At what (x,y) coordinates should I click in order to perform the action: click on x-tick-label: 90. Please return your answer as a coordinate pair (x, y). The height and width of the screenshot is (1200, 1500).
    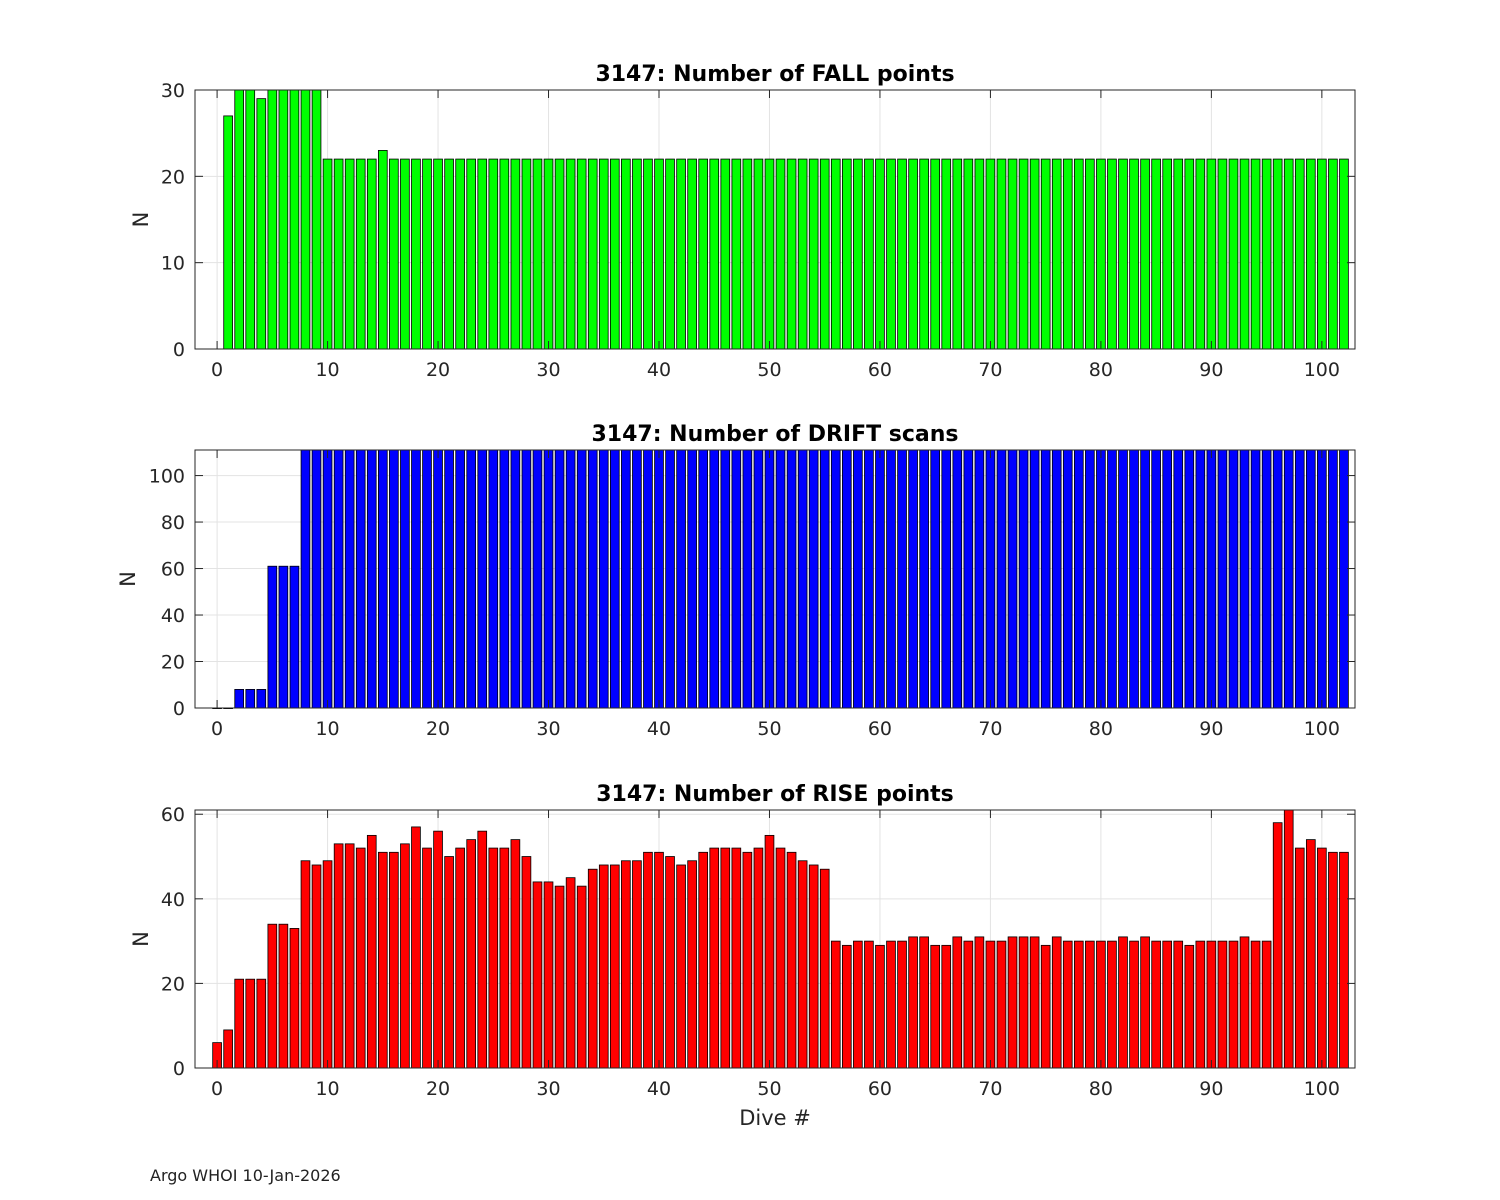
    Looking at the image, I should click on (1211, 1089).